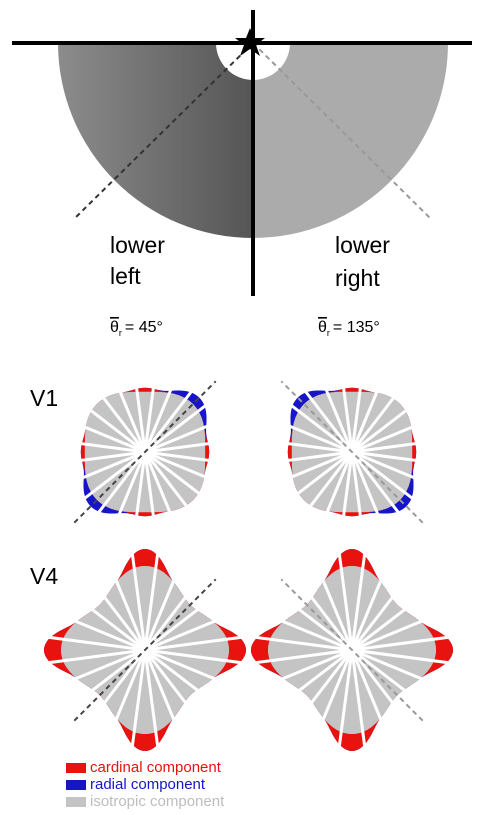  Describe the element at coordinates (44, 576) in the screenshot. I see `area-label: V4` at that location.